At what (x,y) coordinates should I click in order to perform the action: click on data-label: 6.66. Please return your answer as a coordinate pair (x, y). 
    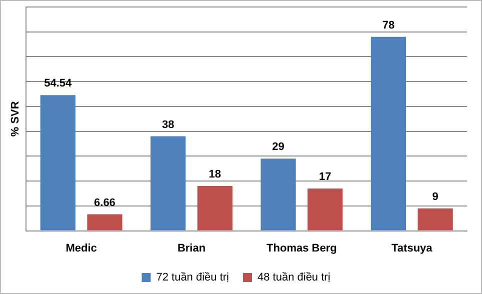
    Looking at the image, I should click on (105, 202).